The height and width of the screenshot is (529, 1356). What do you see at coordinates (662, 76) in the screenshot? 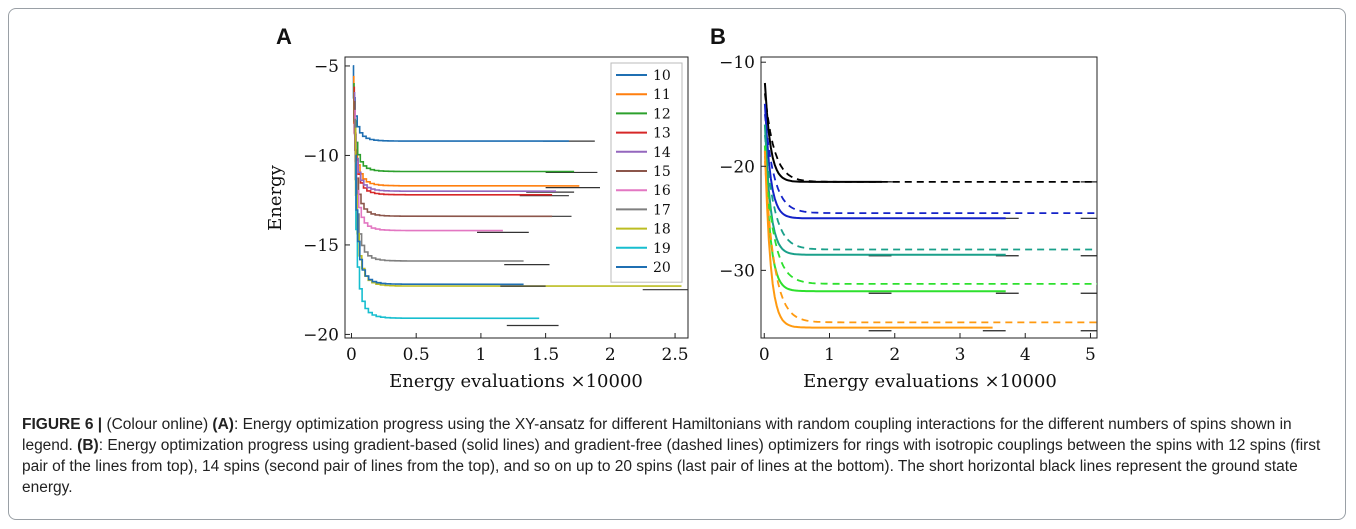
I see `legend-label-10: 10` at bounding box center [662, 76].